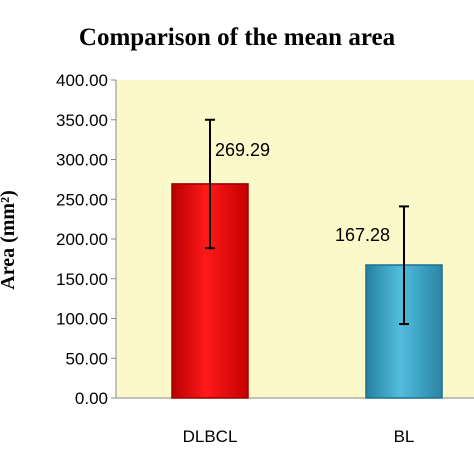 The height and width of the screenshot is (474, 474). I want to click on y-tick-label: 350.00, so click(82, 120).